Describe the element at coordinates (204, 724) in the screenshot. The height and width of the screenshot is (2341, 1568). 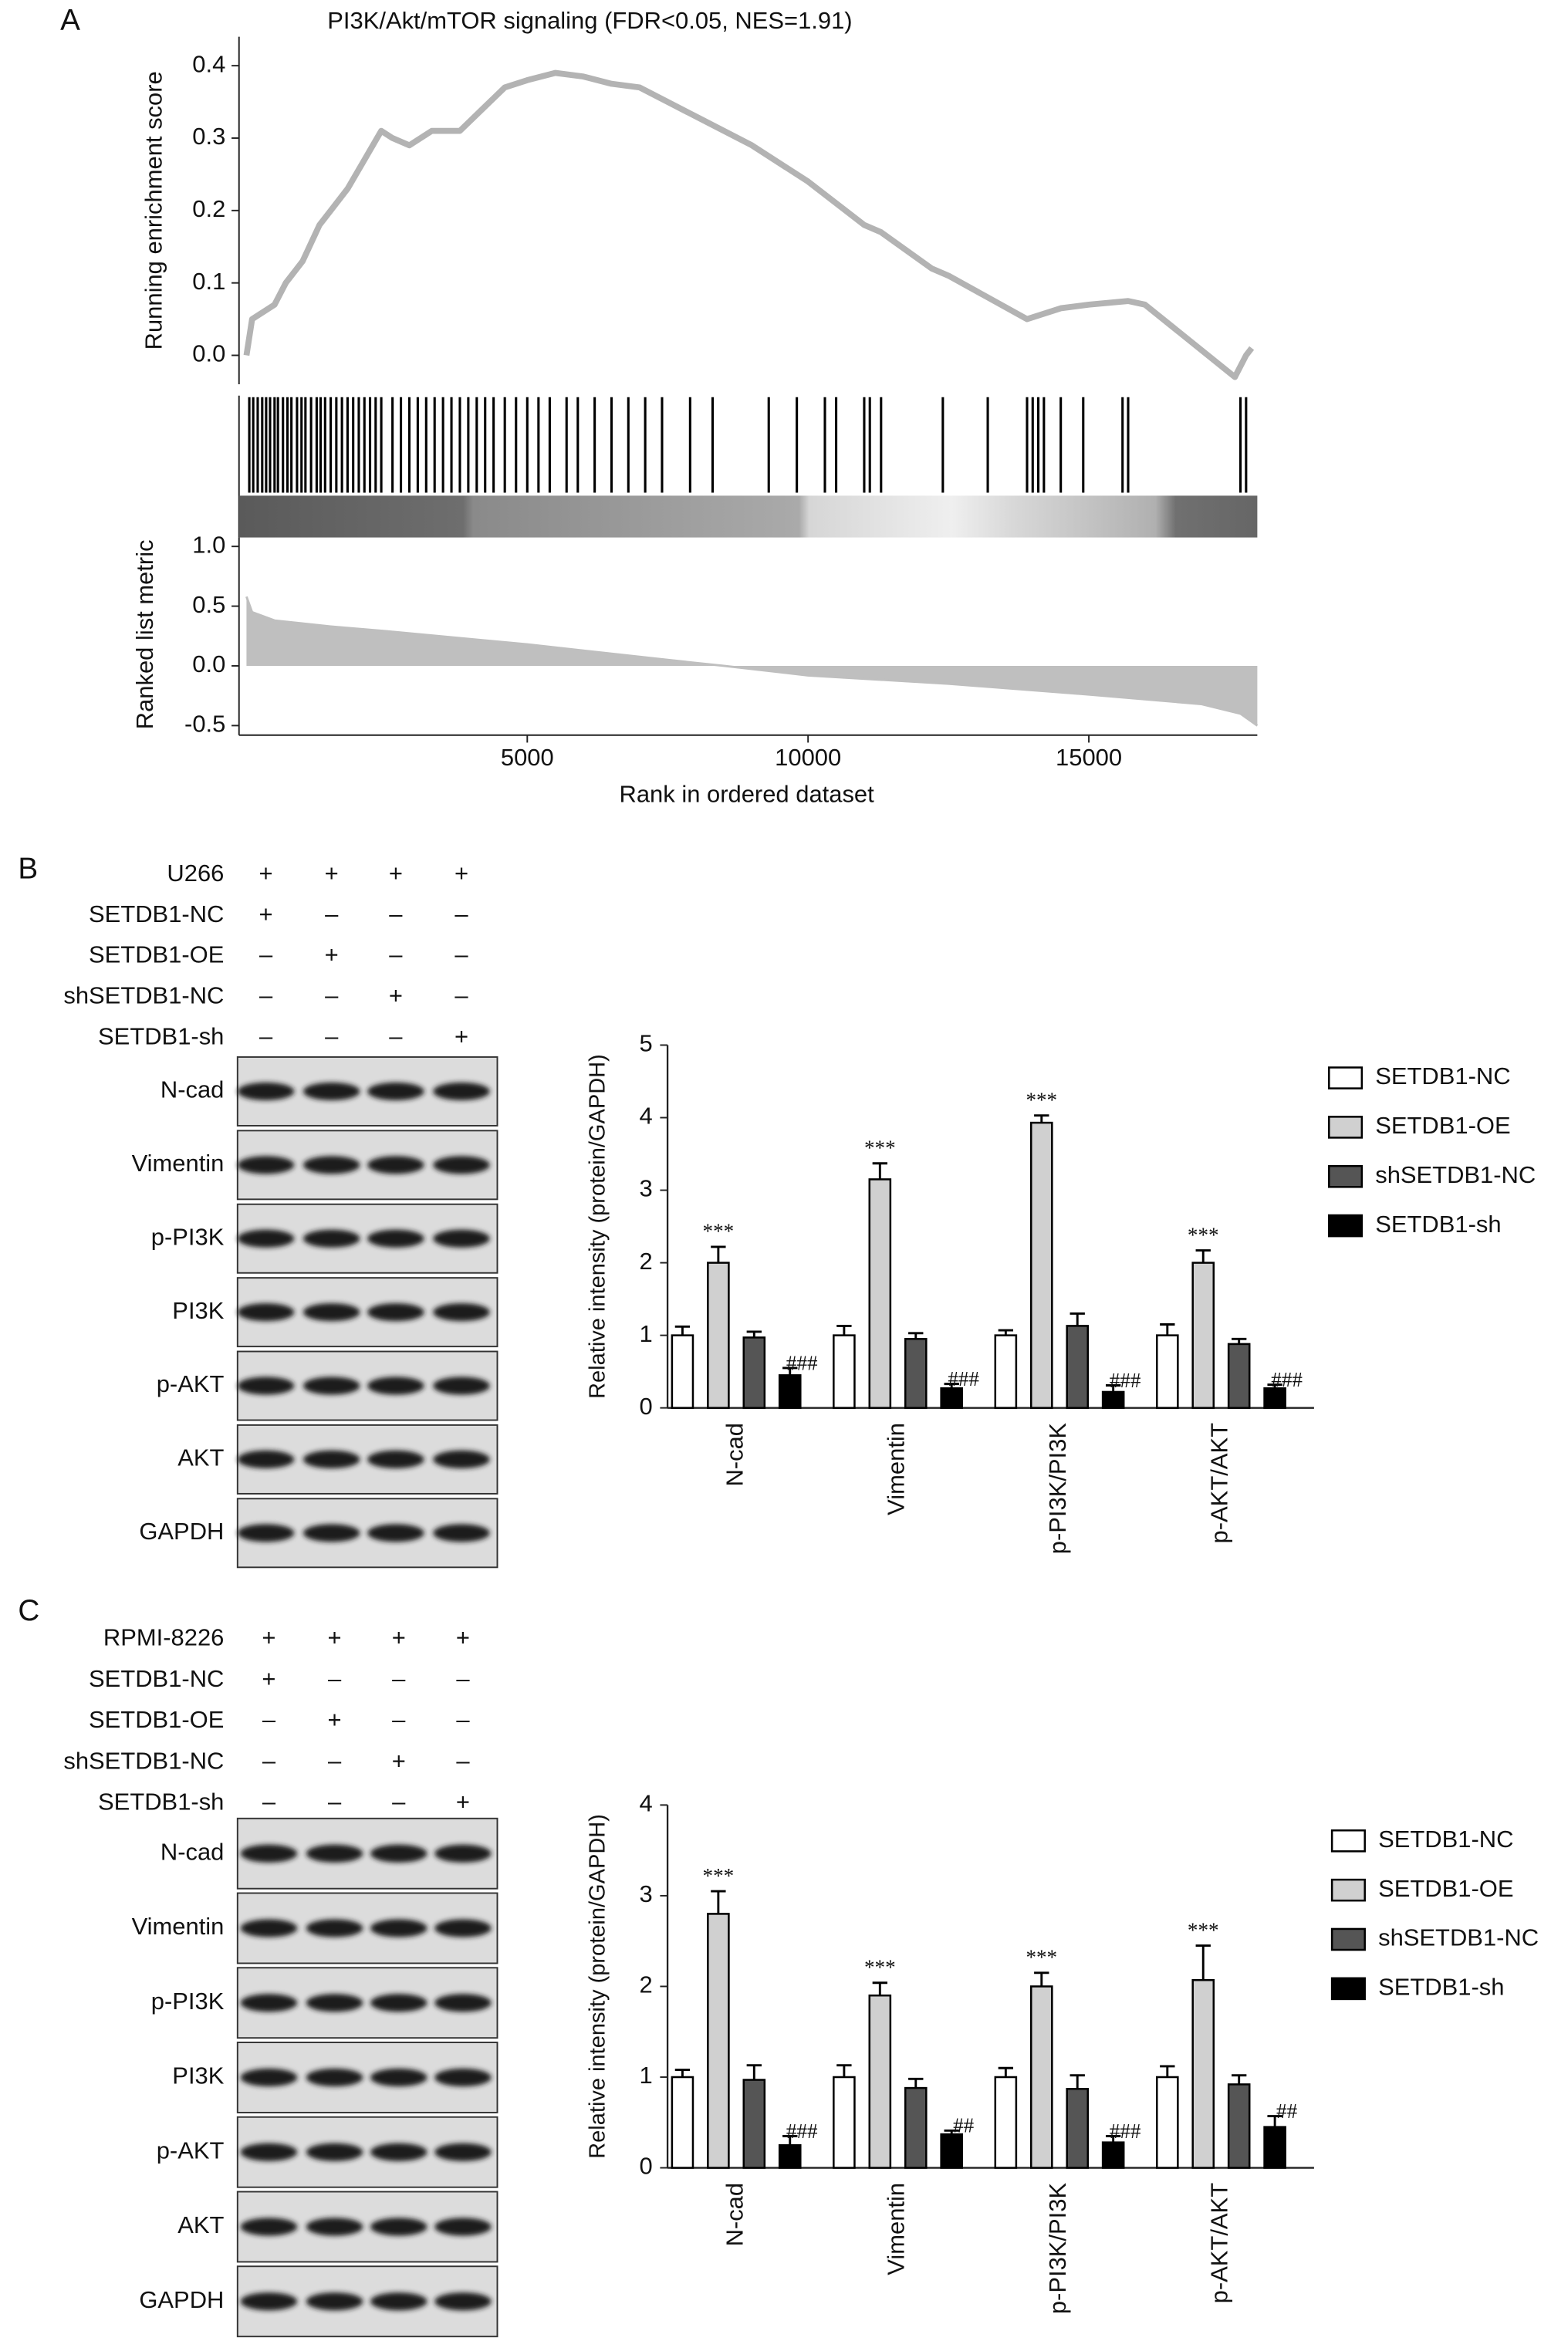
I see `y-tick-label: -0.5` at that location.